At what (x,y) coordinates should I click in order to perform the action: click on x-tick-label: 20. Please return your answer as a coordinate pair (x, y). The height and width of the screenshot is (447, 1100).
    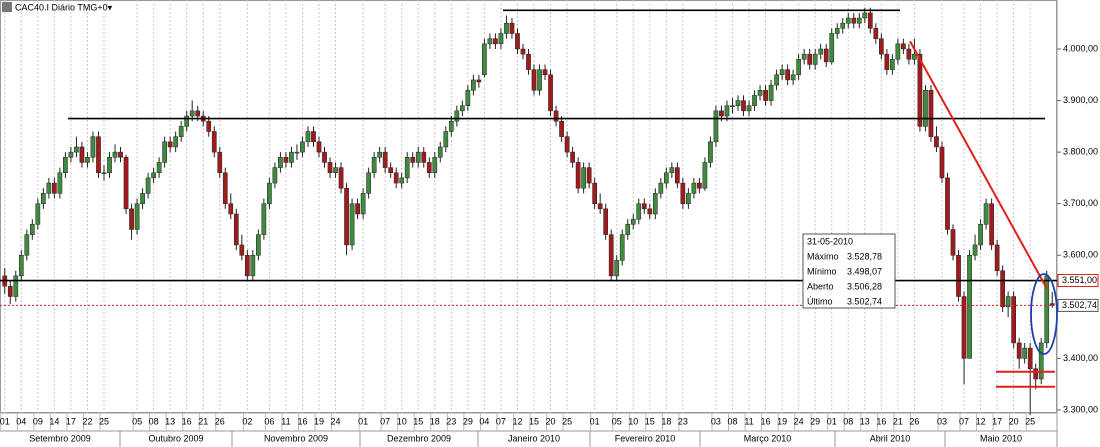
    Looking at the image, I should click on (1014, 421).